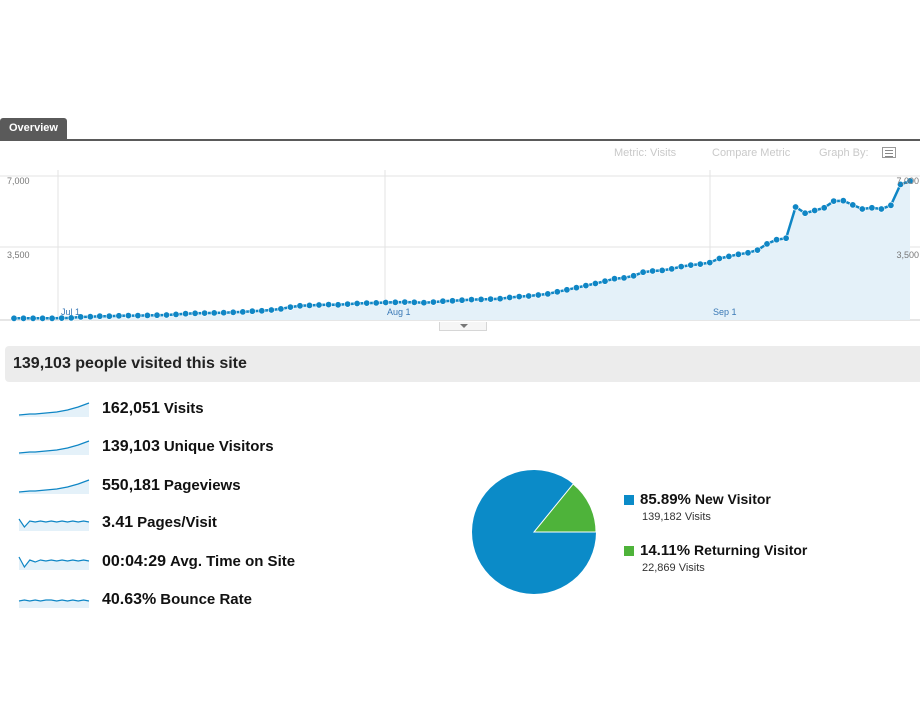 This screenshot has height=720, width=920. I want to click on returning-visitor-count: 22,869 Visits, so click(673, 568).